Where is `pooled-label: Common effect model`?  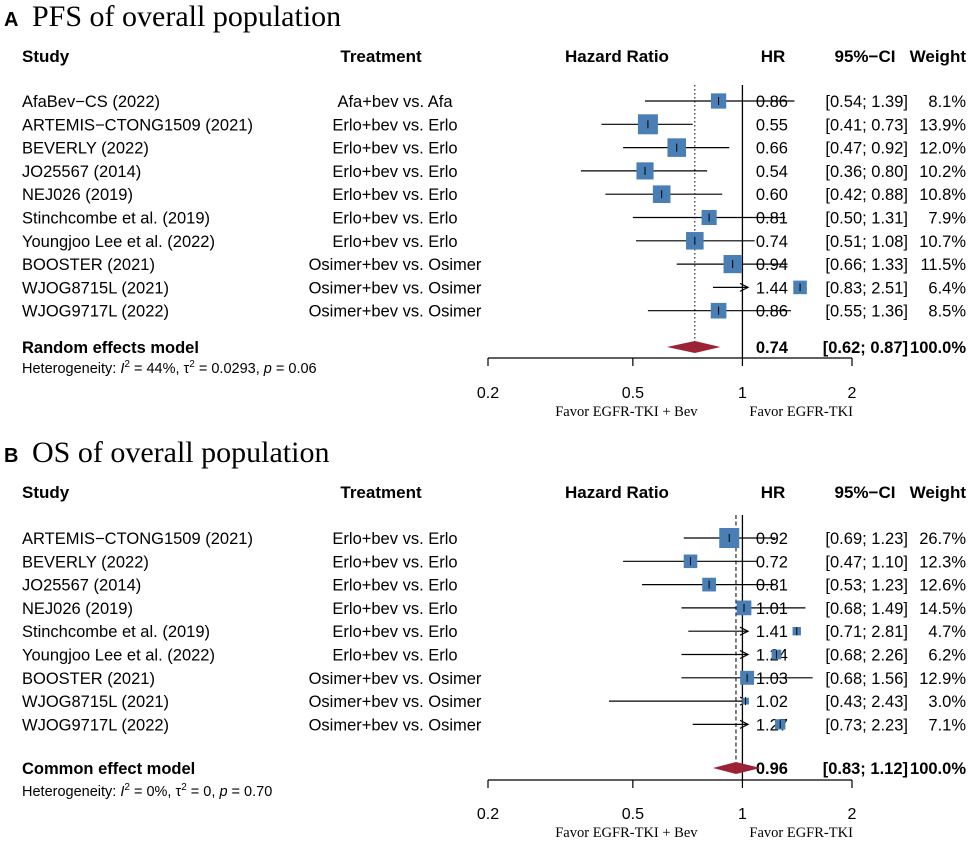
pooled-label: Common effect model is located at coordinates (108, 769).